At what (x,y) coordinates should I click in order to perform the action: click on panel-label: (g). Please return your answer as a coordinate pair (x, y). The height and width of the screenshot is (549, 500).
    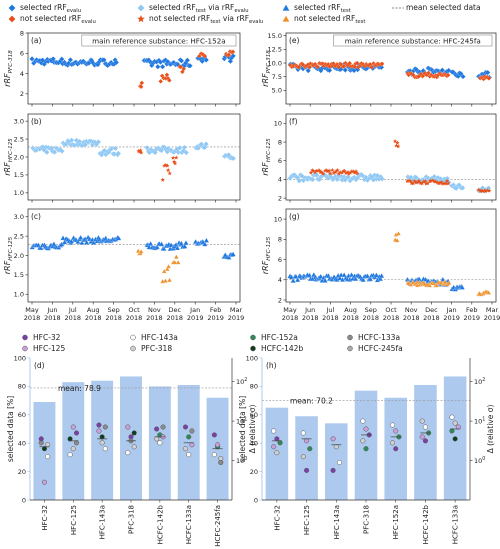
    Looking at the image, I should click on (294, 216).